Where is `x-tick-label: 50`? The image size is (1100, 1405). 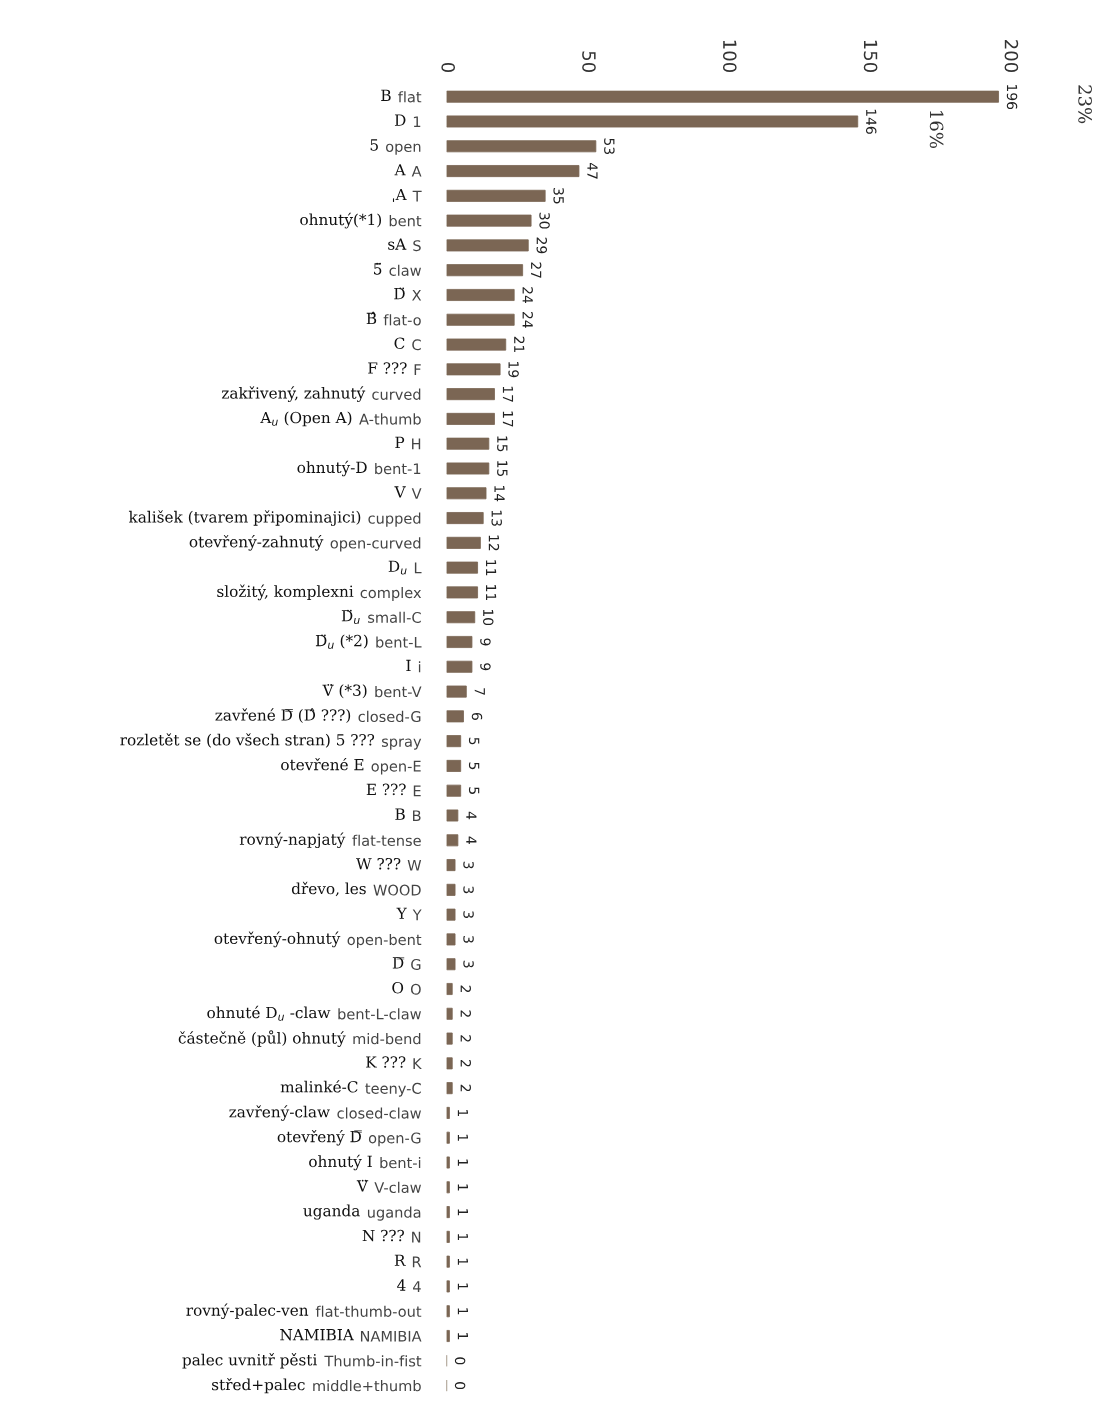
x-tick-label: 50 is located at coordinates (589, 61).